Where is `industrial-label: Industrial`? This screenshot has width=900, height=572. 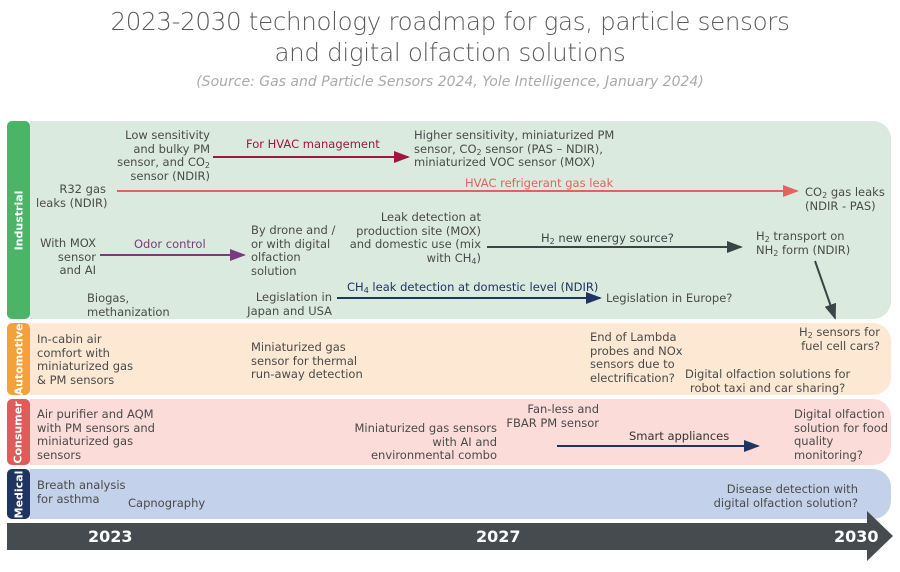
industrial-label: Industrial is located at coordinates (18, 220).